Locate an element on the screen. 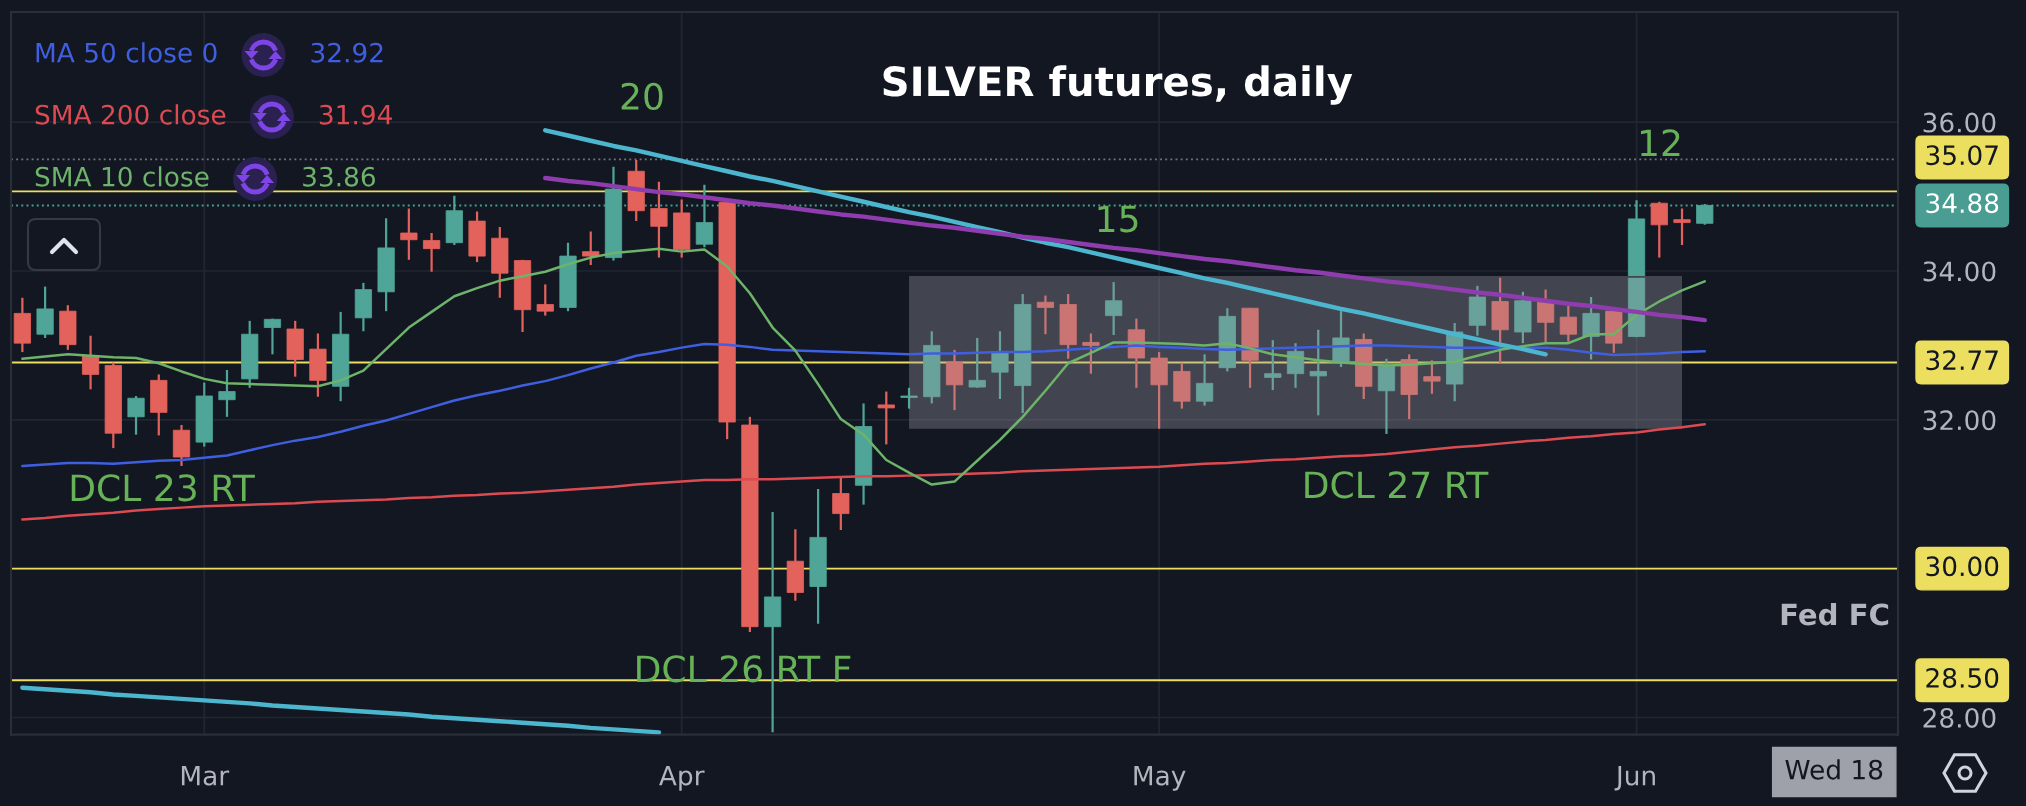 This screenshot has width=2026, height=806. text: Wed 18 is located at coordinates (1834, 769).